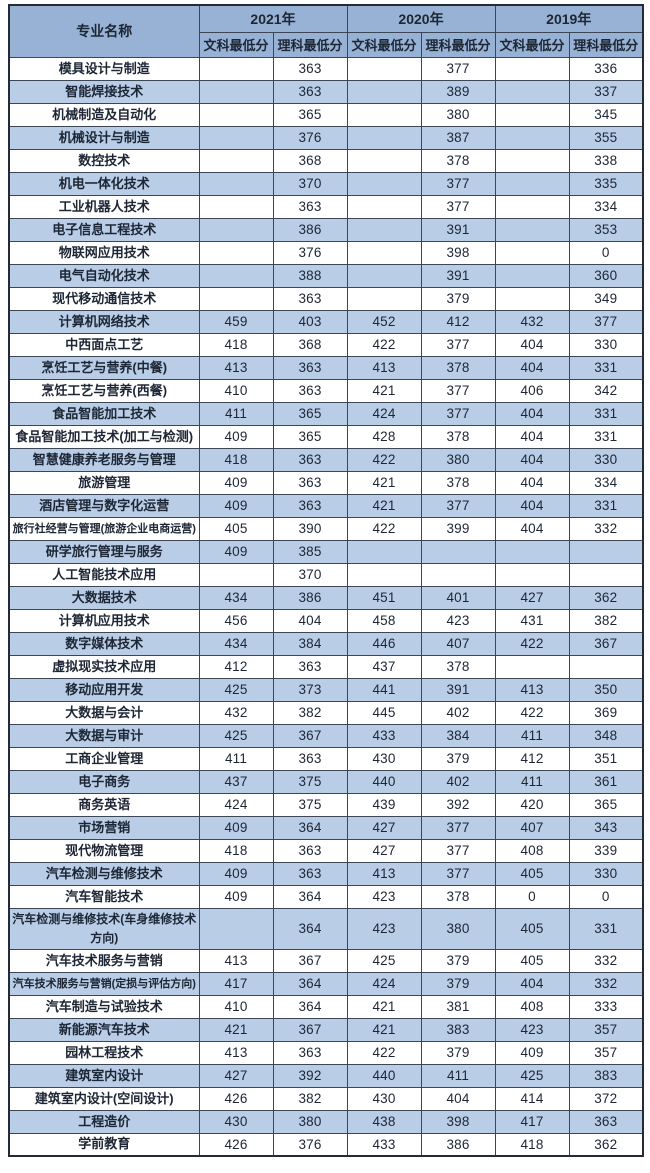  I want to click on score-cell: 412, so click(532, 758).